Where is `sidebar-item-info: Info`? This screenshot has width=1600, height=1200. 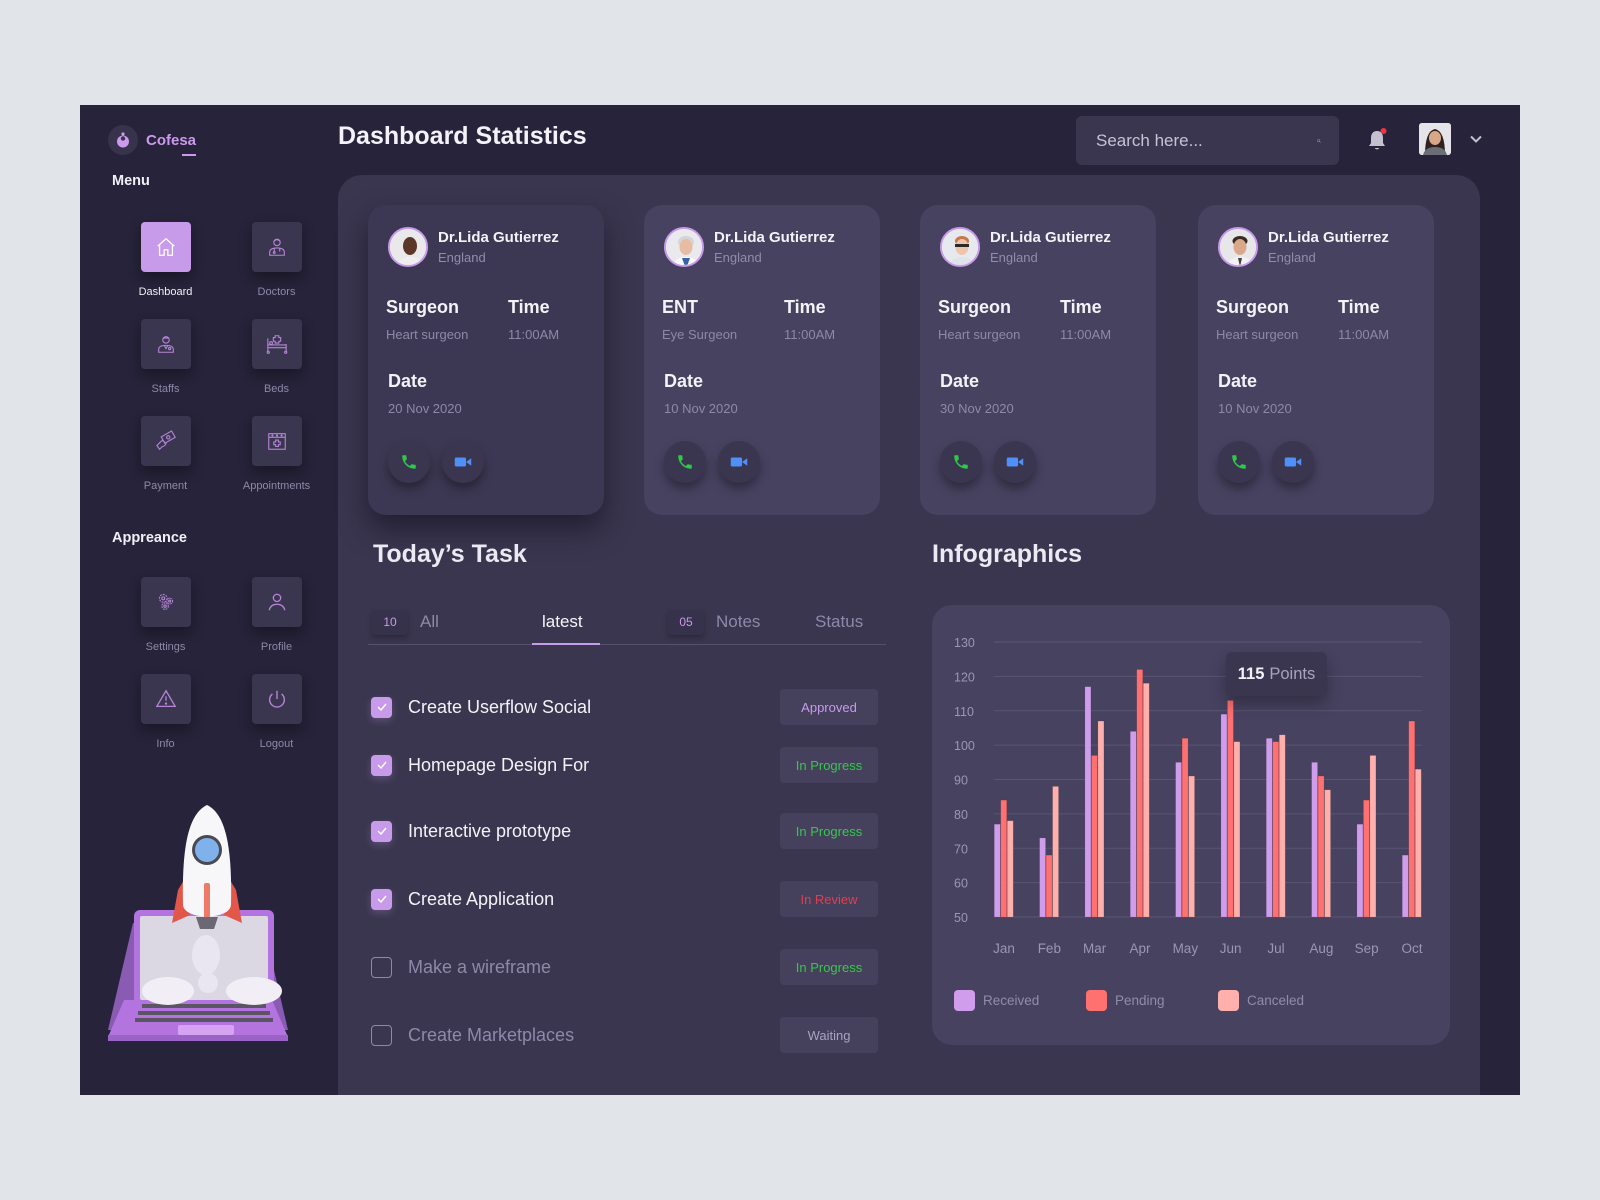 sidebar-item-info: Info is located at coordinates (165, 712).